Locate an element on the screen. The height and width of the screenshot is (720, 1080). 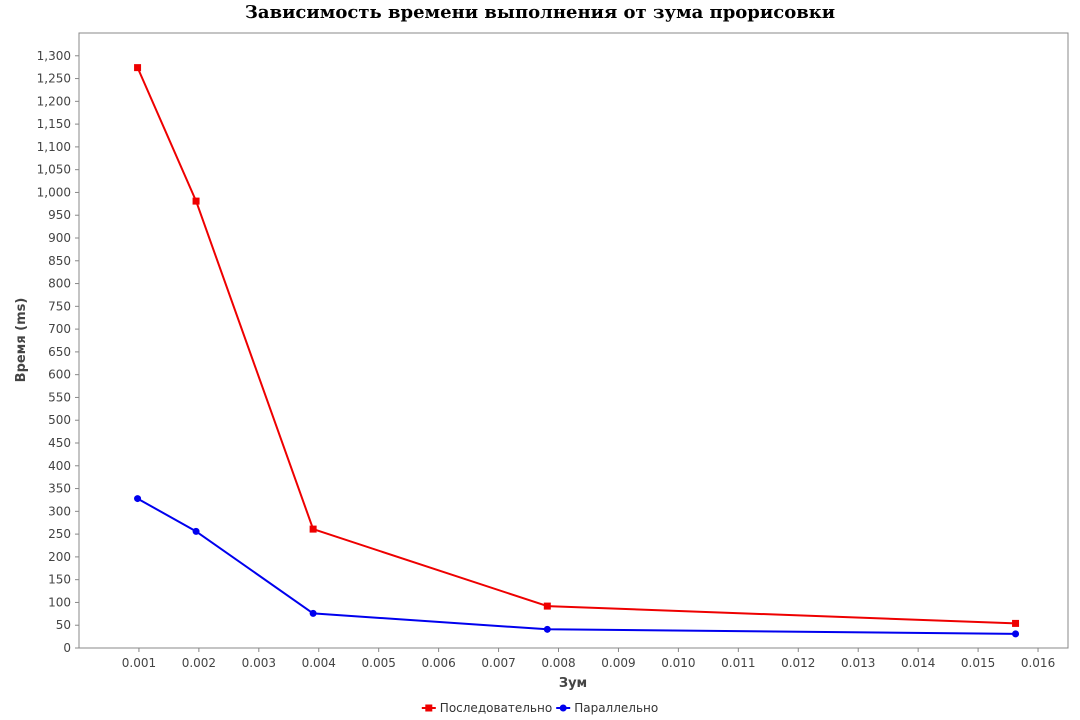
y-tick-label: 200 is located at coordinates (59, 557).